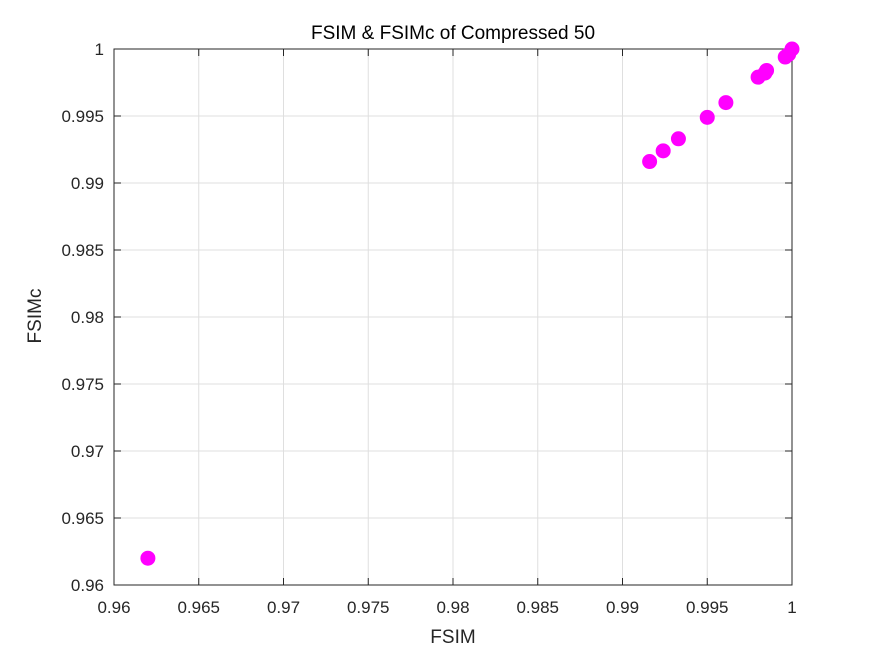 The height and width of the screenshot is (656, 875). I want to click on y-tick-label: 0.98, so click(87, 317).